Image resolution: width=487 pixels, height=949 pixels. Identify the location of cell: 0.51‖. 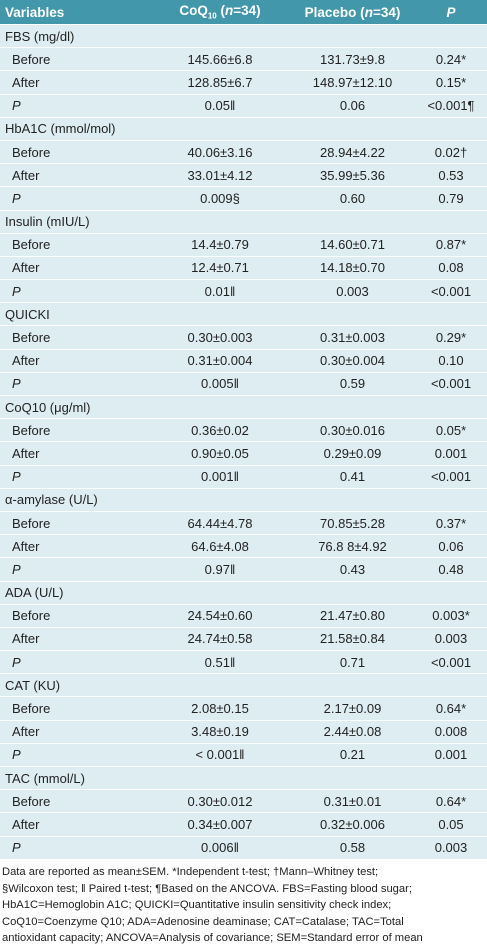
(220, 662).